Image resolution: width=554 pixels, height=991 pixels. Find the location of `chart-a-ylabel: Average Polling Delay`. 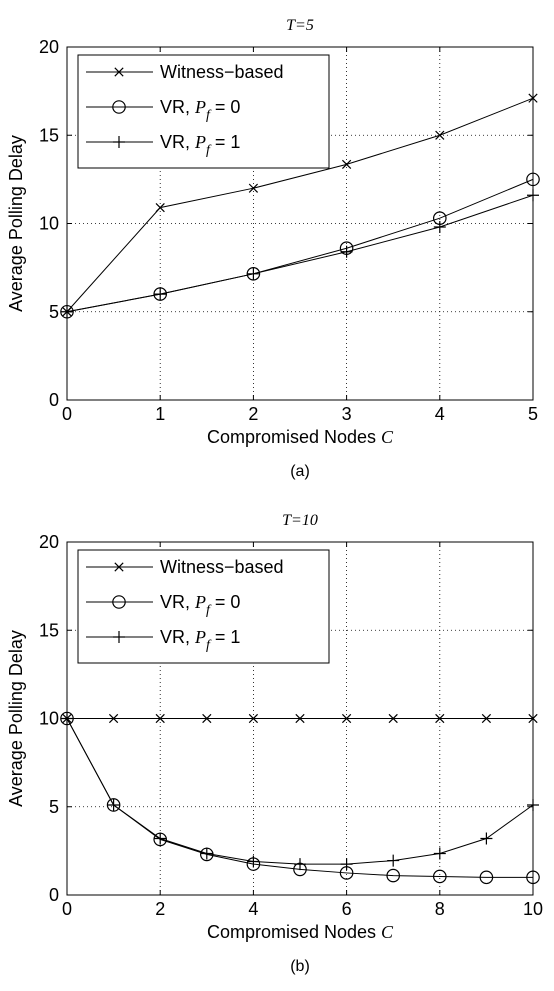

chart-a-ylabel: Average Polling Delay is located at coordinates (16, 223).